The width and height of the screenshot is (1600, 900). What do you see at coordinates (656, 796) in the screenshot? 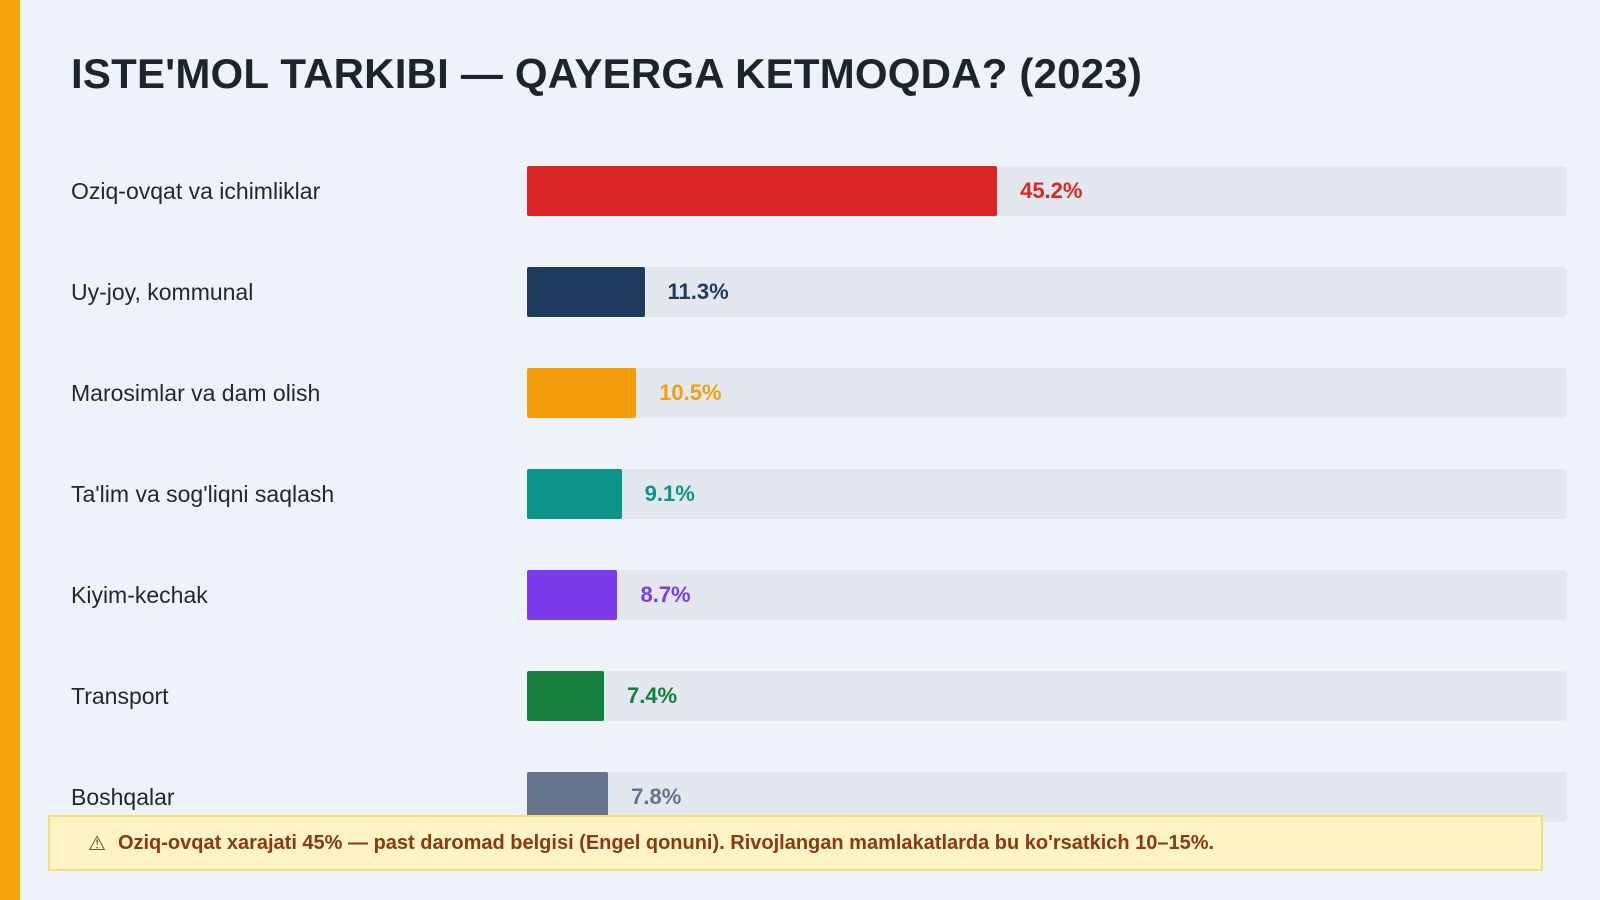
I see `value-label: 7.8%` at bounding box center [656, 796].